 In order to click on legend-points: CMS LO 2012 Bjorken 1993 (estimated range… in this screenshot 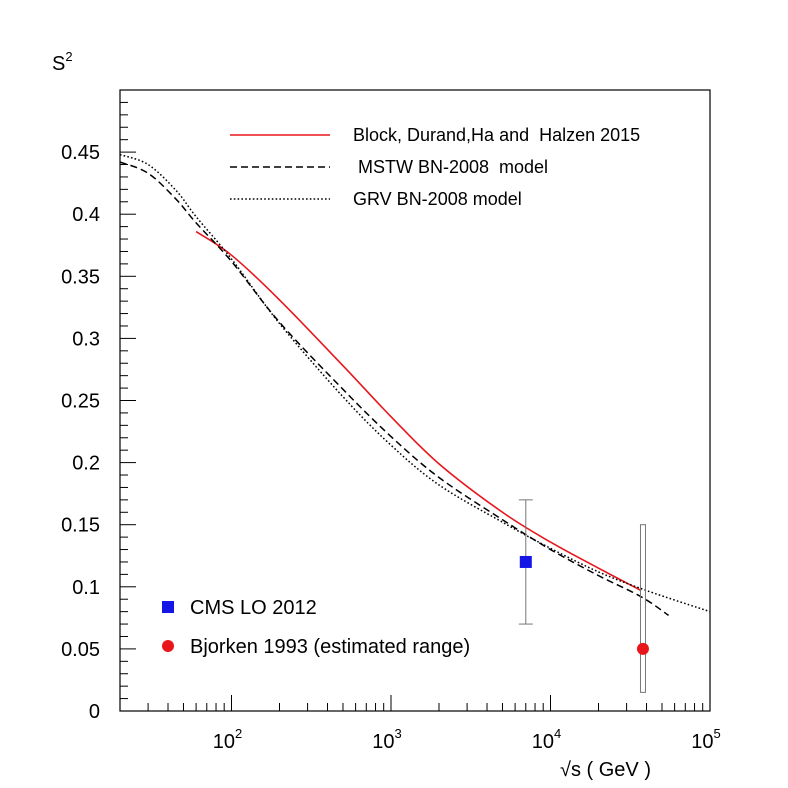, I will do `click(316, 627)`.